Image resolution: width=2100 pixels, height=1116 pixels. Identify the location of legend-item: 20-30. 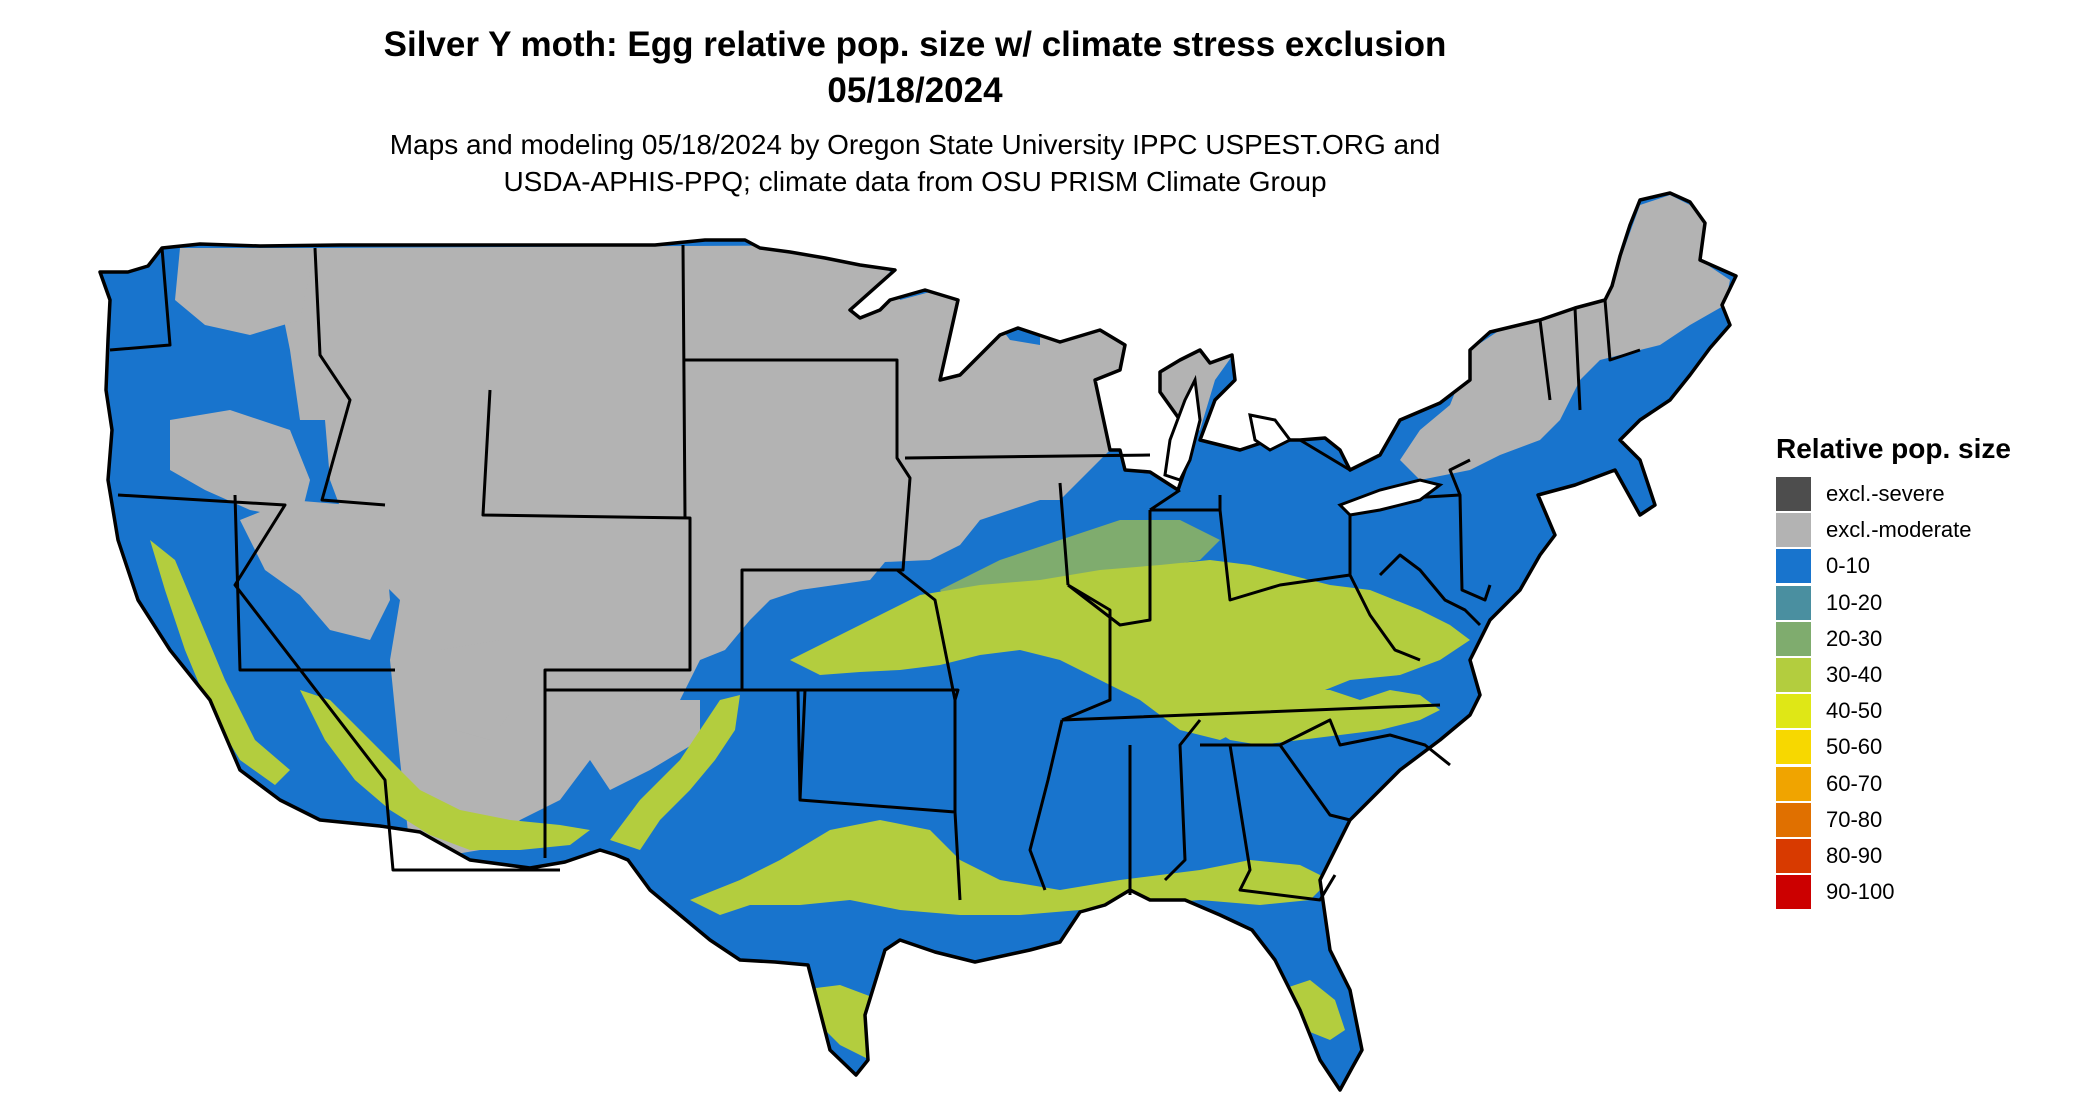
(1893, 639).